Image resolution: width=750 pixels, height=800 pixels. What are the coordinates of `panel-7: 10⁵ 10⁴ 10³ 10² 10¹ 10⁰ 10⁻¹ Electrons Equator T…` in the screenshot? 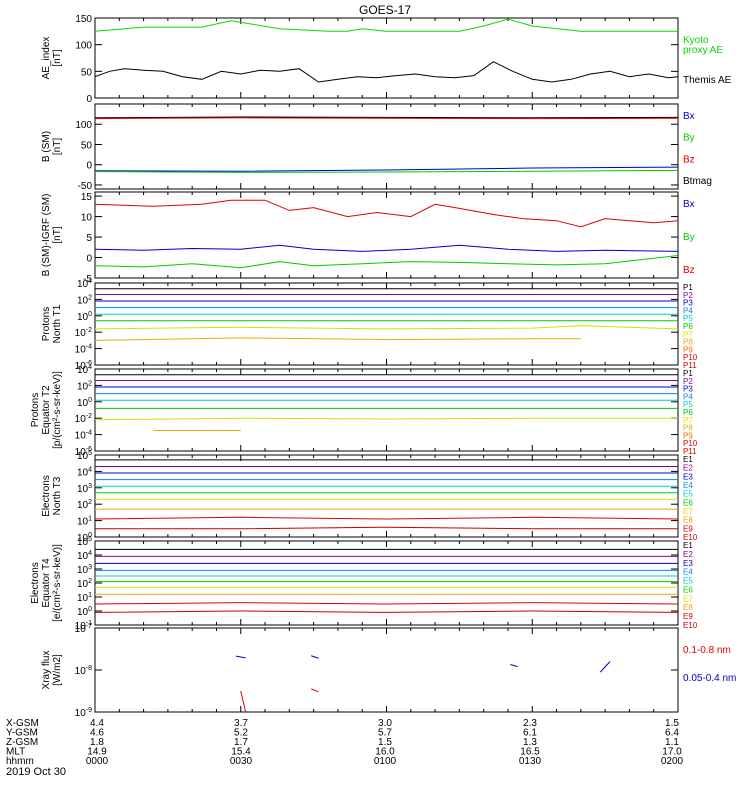 It's located at (364, 584).